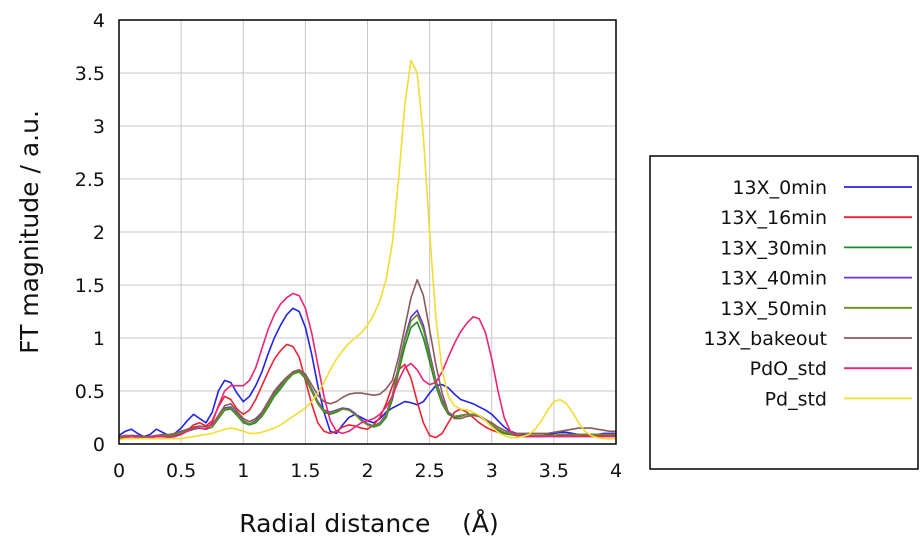 This screenshot has width=923, height=543. What do you see at coordinates (99, 339) in the screenshot?
I see `y-tick-label: 1` at bounding box center [99, 339].